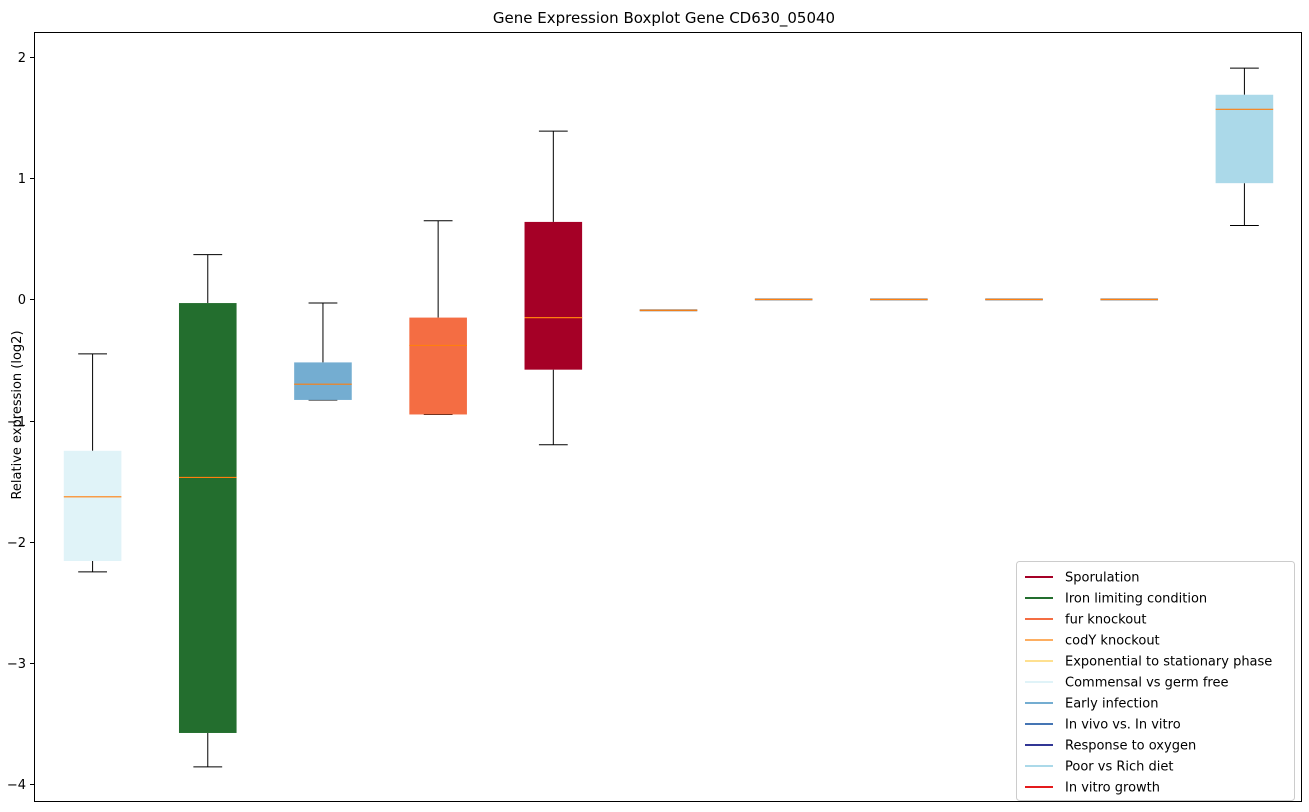  Describe the element at coordinates (1146, 683) in the screenshot. I see `legend-label: Commensal vs germ free` at that location.